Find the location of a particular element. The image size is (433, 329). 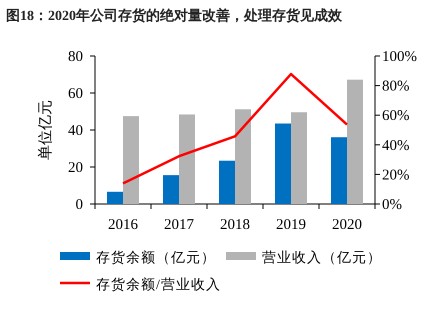

y2-tick-label: 0% is located at coordinates (392, 205).